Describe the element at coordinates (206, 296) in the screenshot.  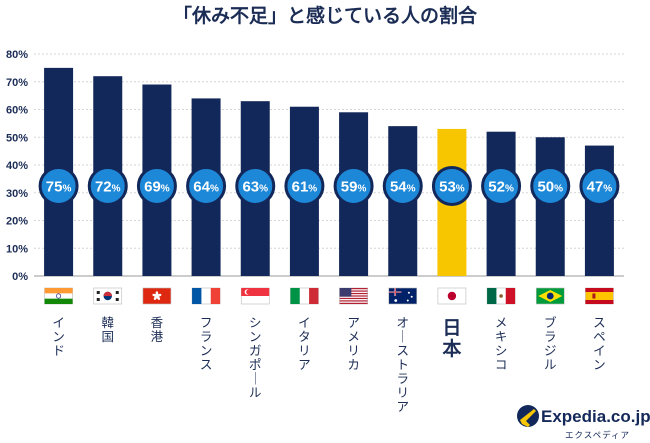
I see `france-flag-icon` at that location.